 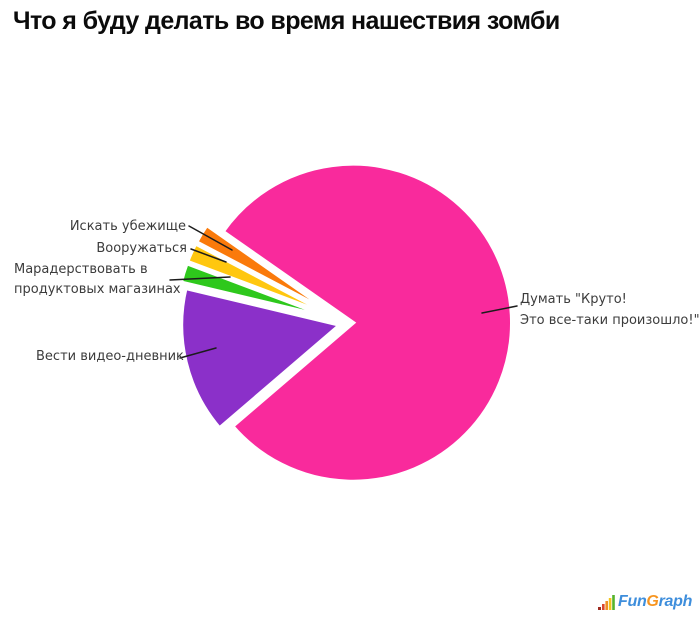 What do you see at coordinates (610, 310) in the screenshot?
I see `label-think: Думать "Круто! Это все-таки произошло!"` at bounding box center [610, 310].